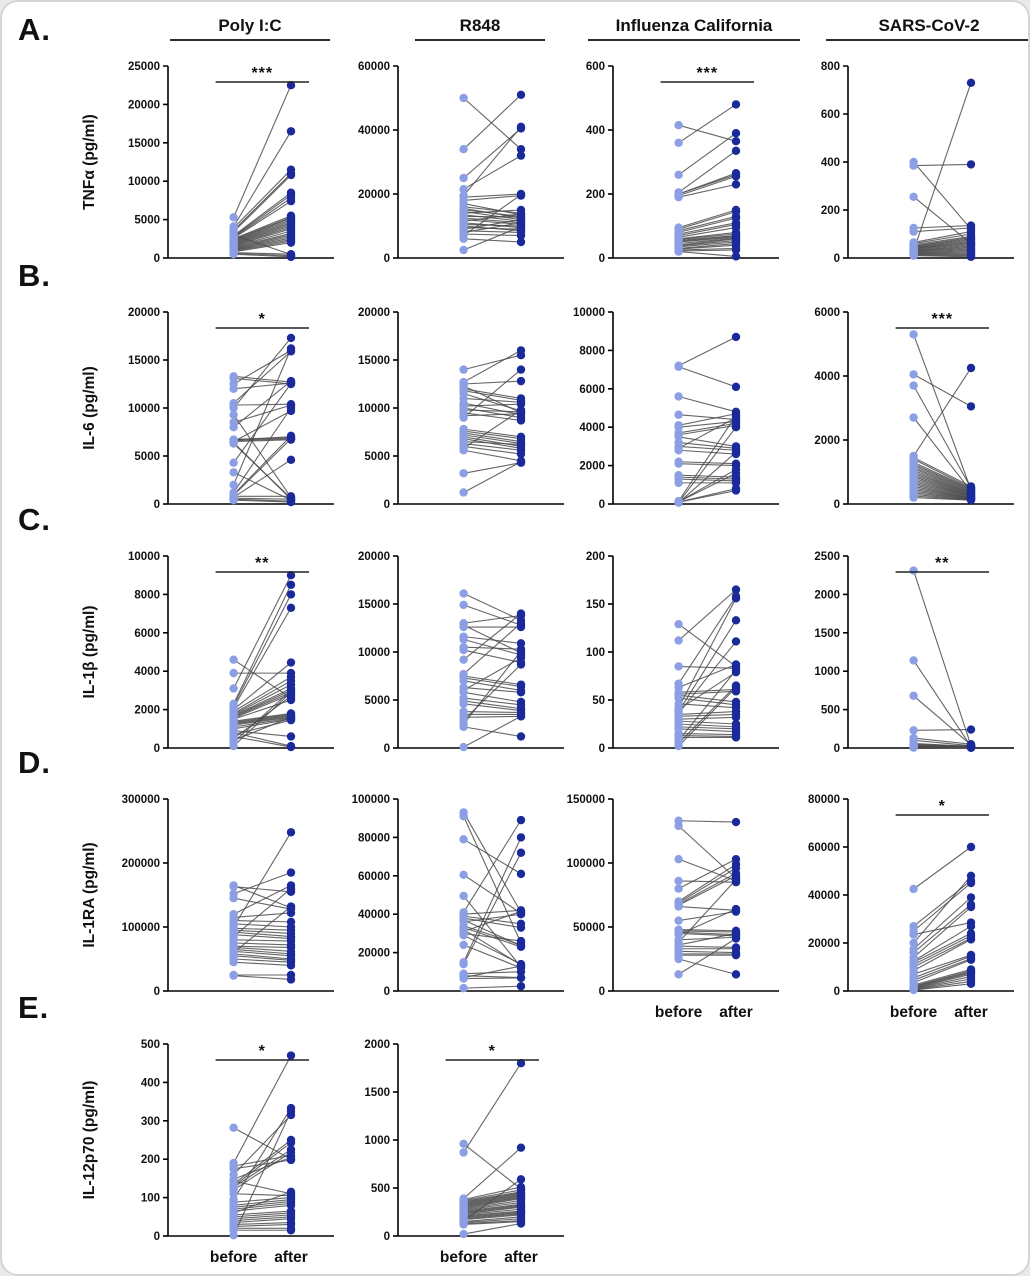 This screenshot has height=1276, width=1030. What do you see at coordinates (374, 409) in the screenshot?
I see `y-tick-label: 10000` at bounding box center [374, 409].